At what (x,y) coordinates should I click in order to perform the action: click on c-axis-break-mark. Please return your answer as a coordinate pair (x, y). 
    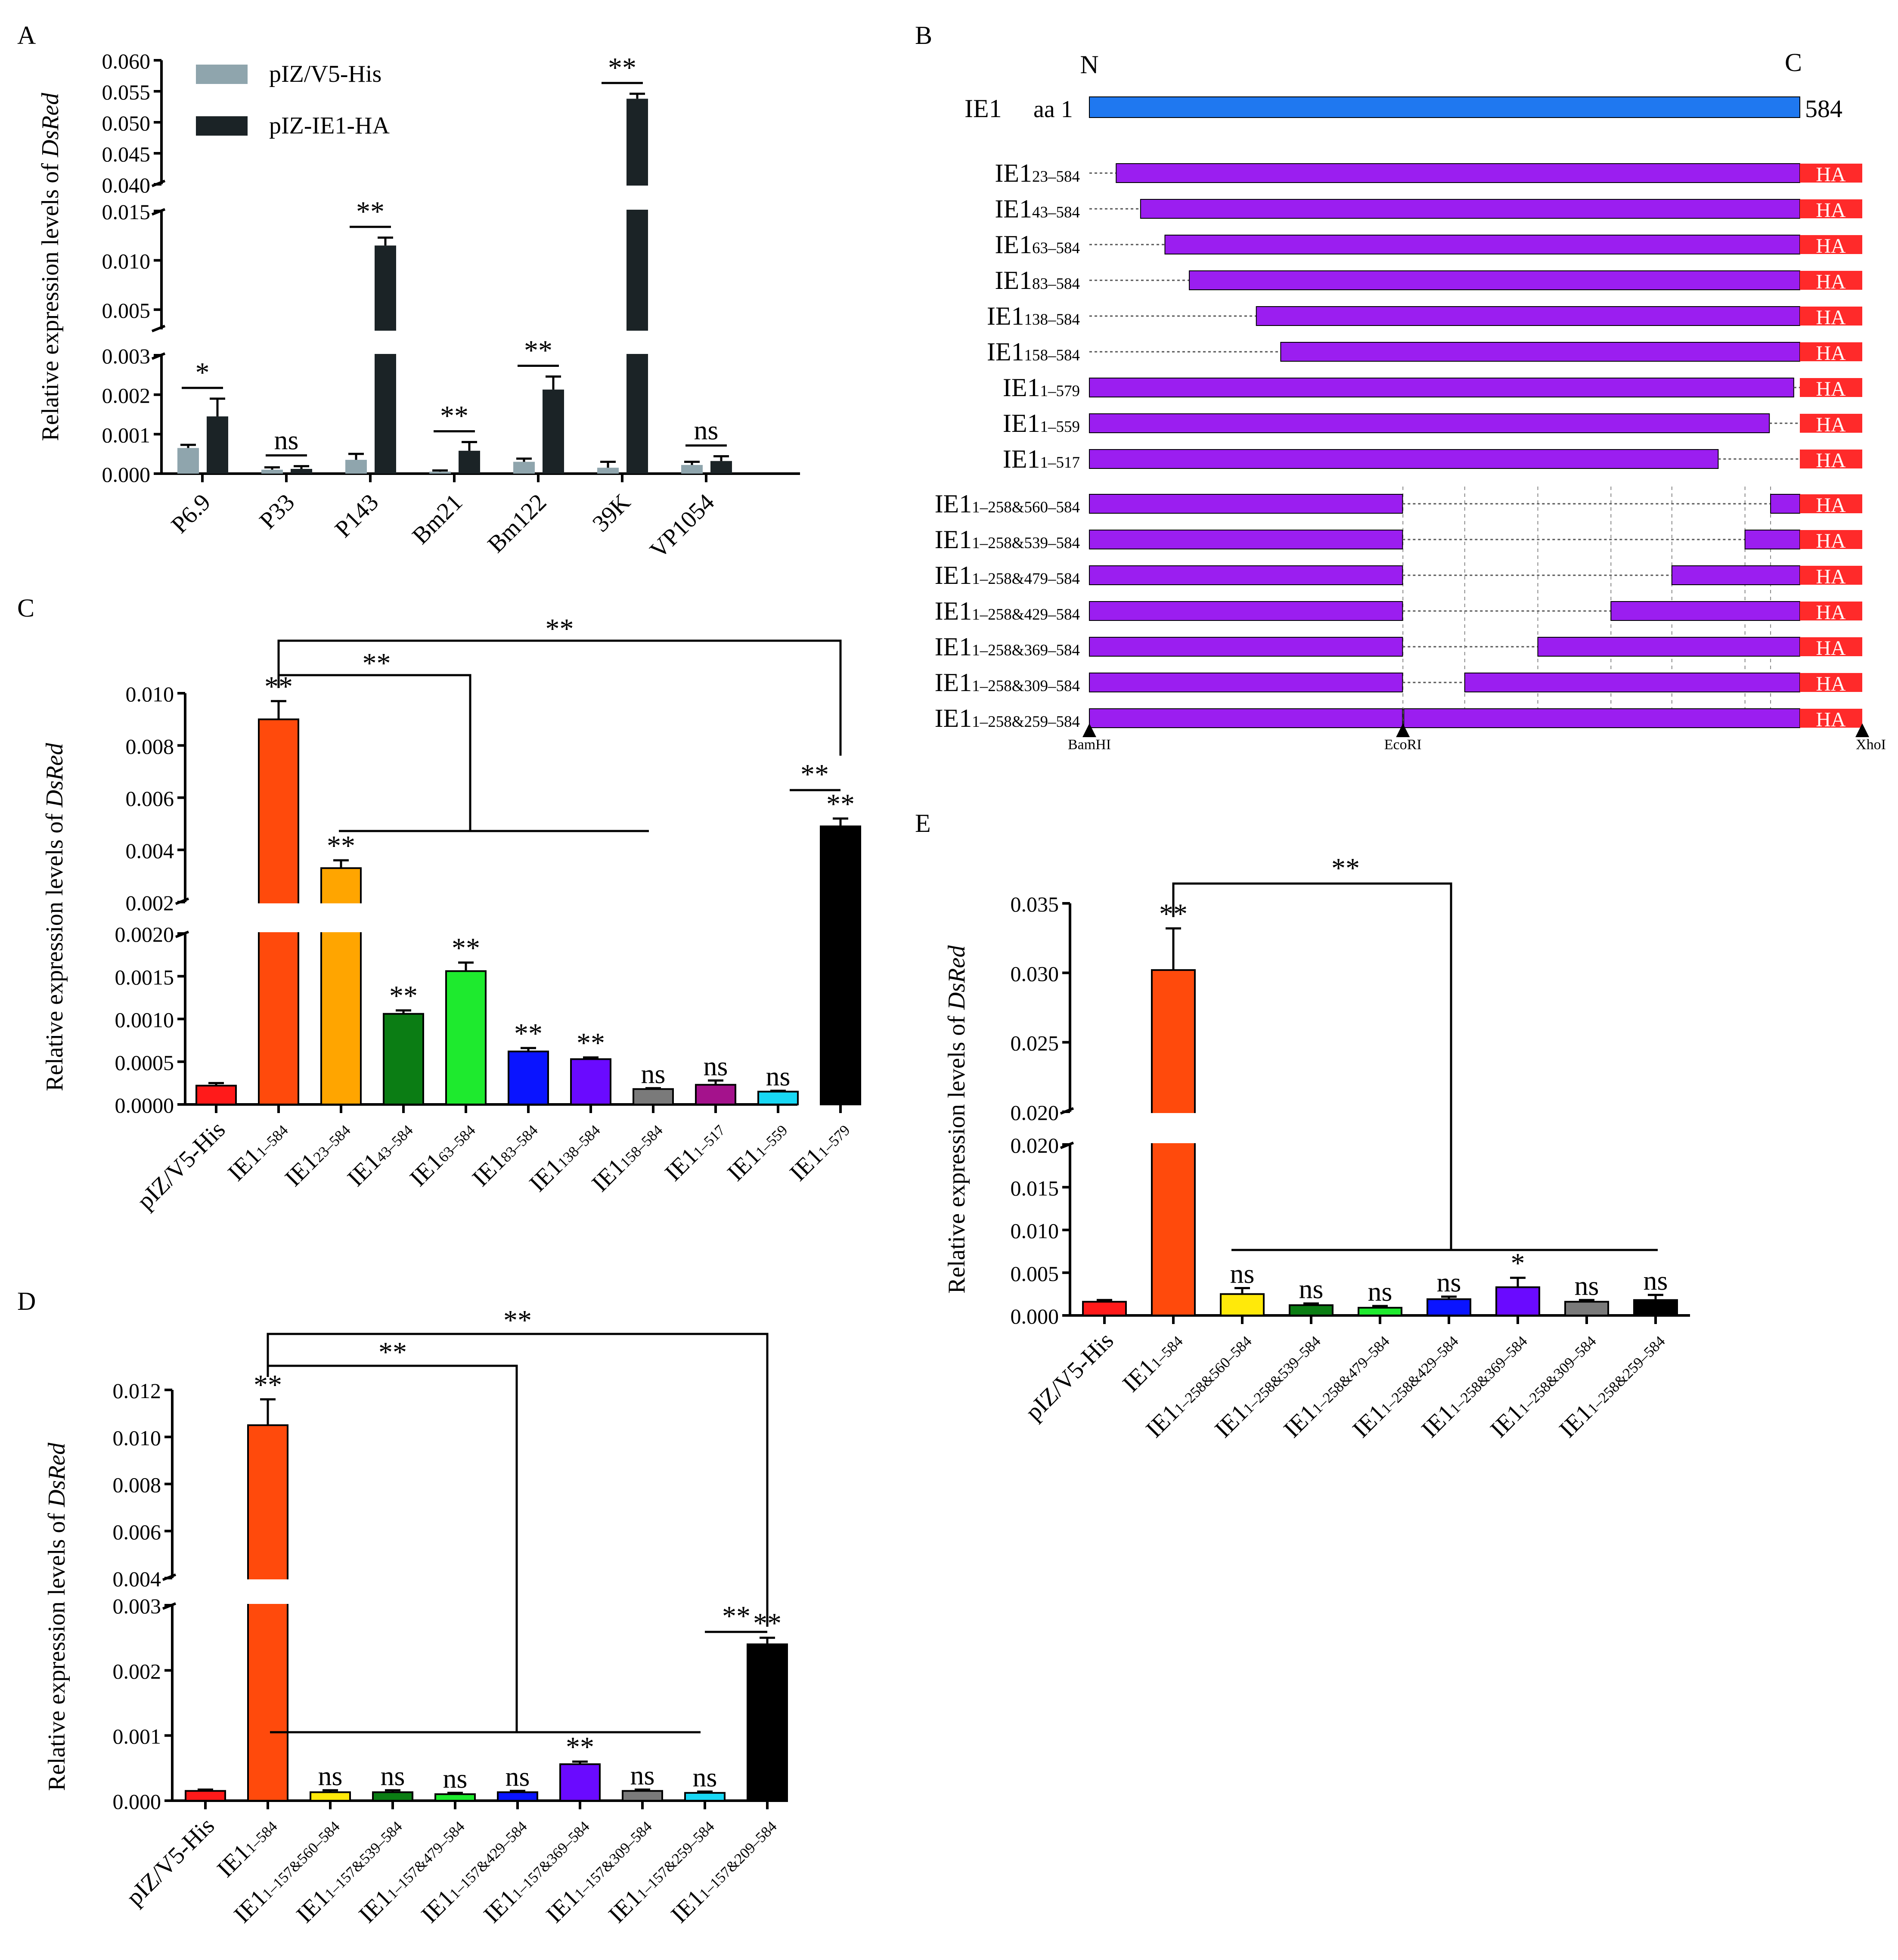
    Looking at the image, I should click on (182, 901).